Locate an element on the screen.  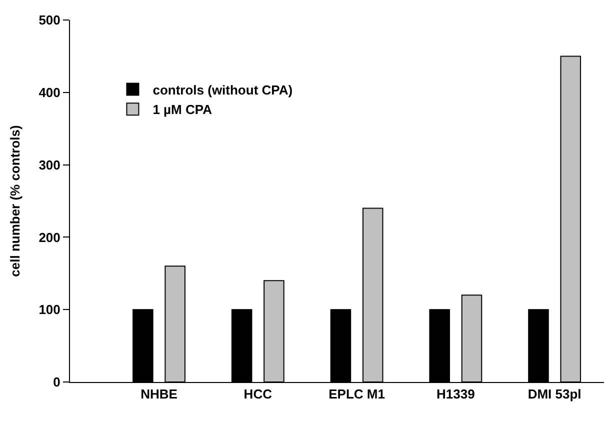
y-tick-label: 300 is located at coordinates (49, 164).